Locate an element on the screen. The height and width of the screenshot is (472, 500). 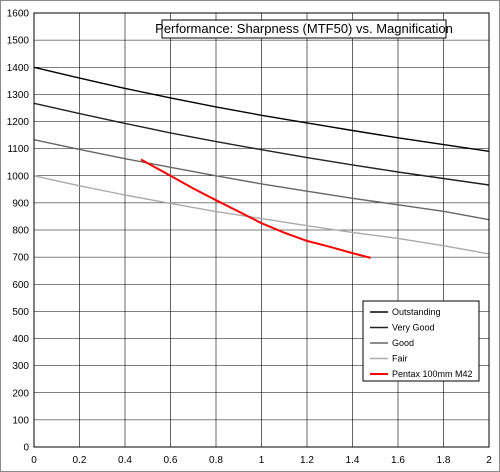
y-tick-label: 900 is located at coordinates (20, 203).